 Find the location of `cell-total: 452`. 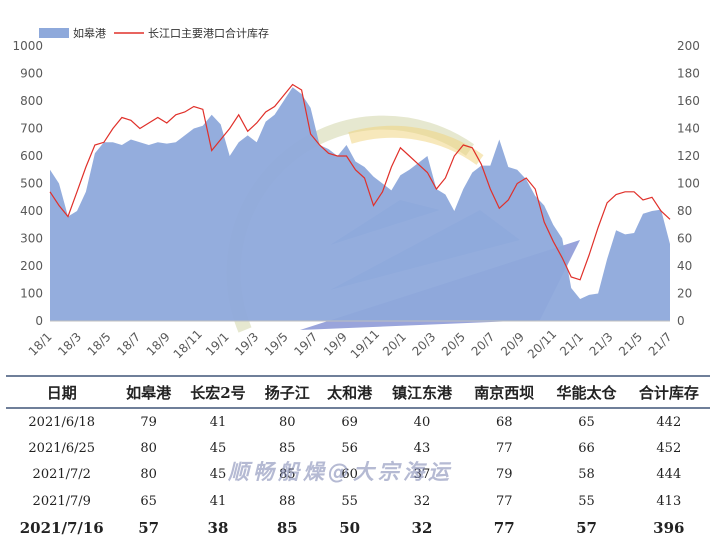

cell-total: 452 is located at coordinates (669, 449).